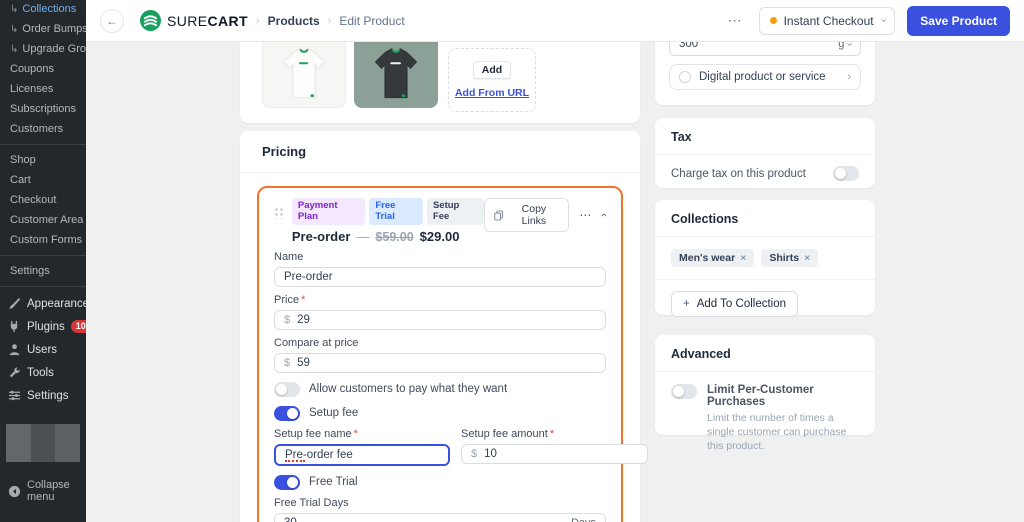  I want to click on compare-at-price-input, so click(446, 362).